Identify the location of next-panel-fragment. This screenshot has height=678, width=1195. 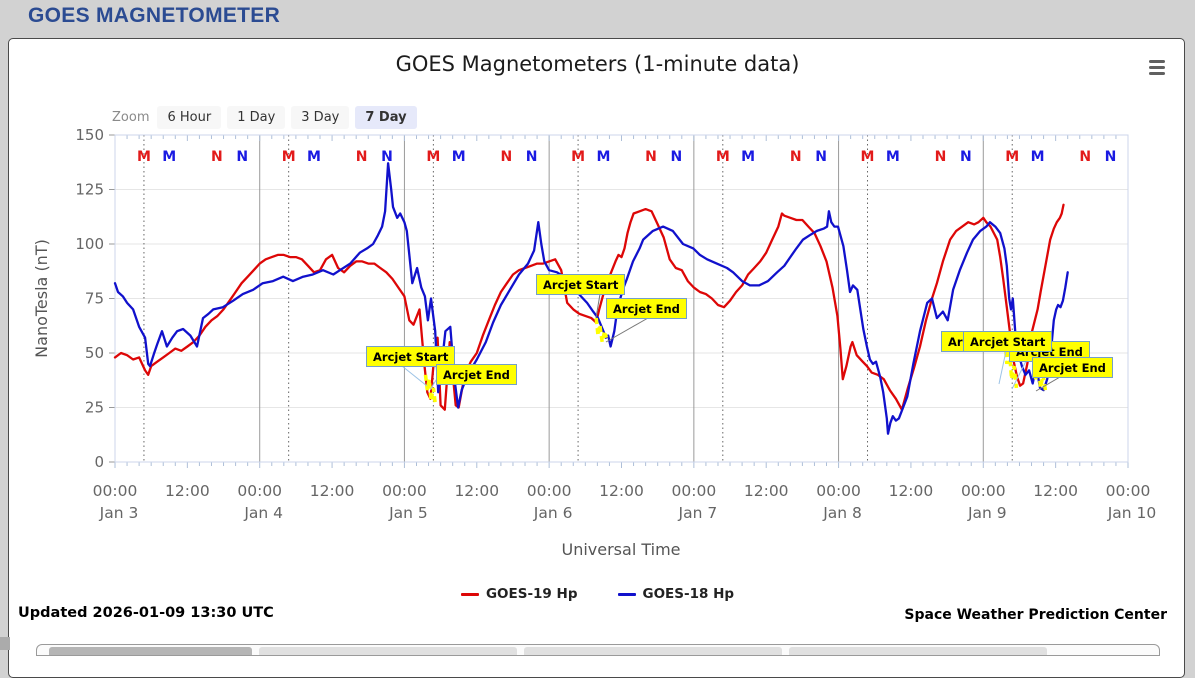
(598, 650).